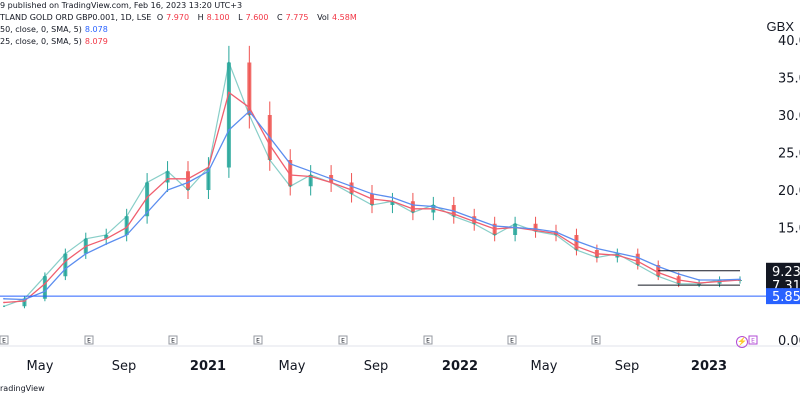 The width and height of the screenshot is (800, 400). What do you see at coordinates (76, 17) in the screenshot?
I see `symbol-name: TLAND GOLD ORD GBP0.001, 1D, LSE` at bounding box center [76, 17].